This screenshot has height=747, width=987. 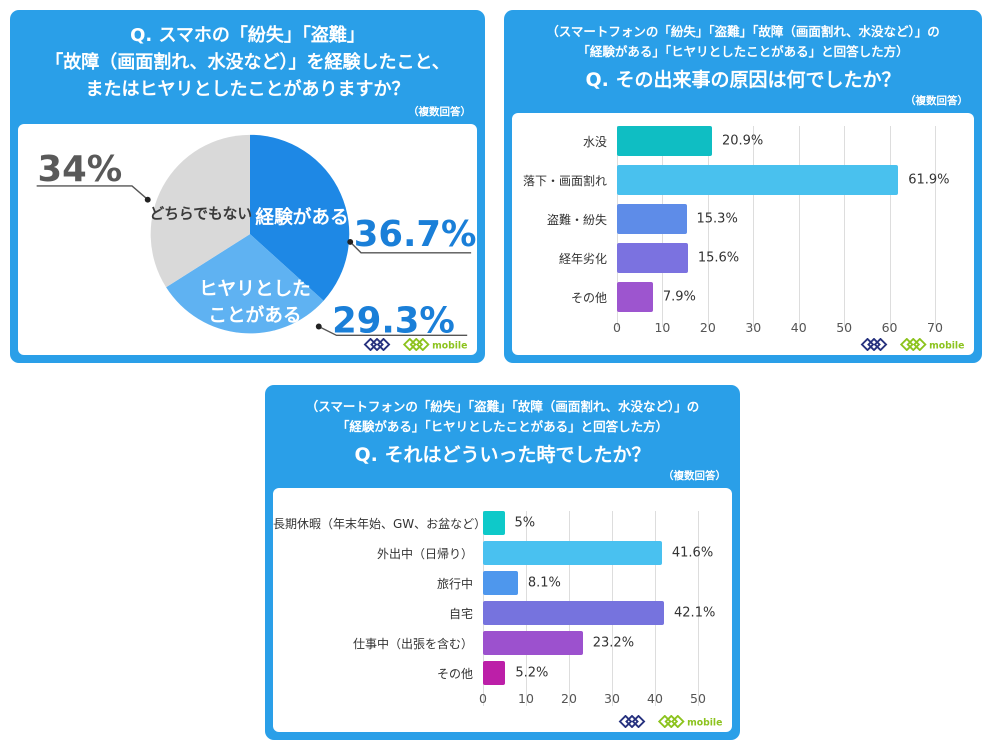 I want to click on pie-label-close-call-line1: ヒヤリとした, so click(x=255, y=289).